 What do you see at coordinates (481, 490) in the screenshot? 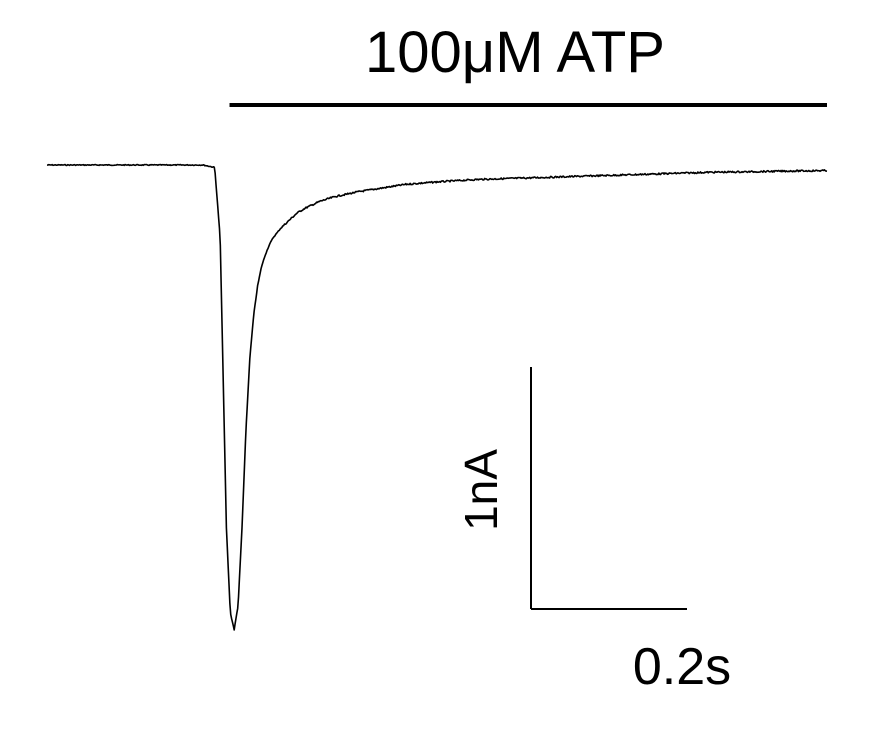
I see `current-scale-label: 1nA` at bounding box center [481, 490].